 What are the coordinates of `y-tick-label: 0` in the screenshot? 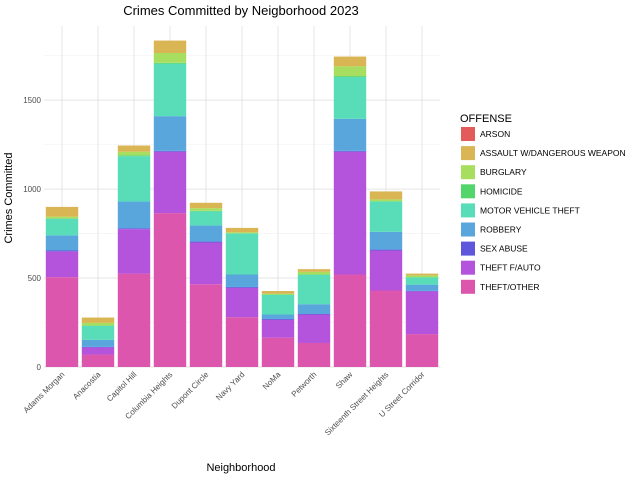 It's located at (39, 367).